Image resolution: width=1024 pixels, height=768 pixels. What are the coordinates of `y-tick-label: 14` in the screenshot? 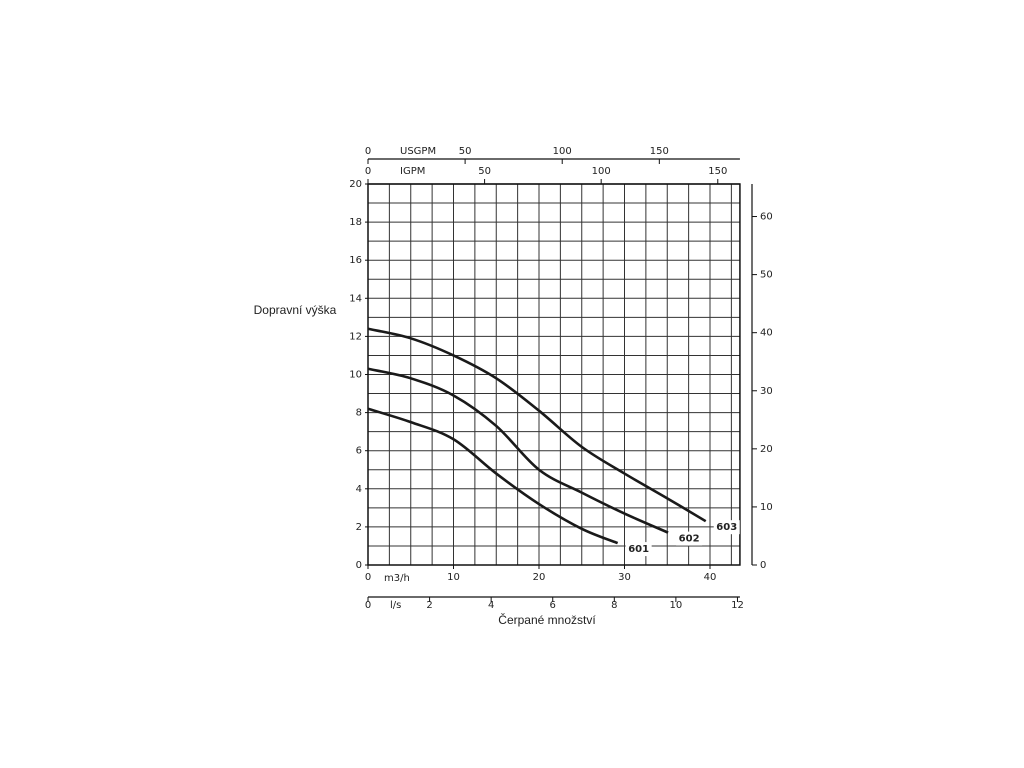 It's located at (355, 298).